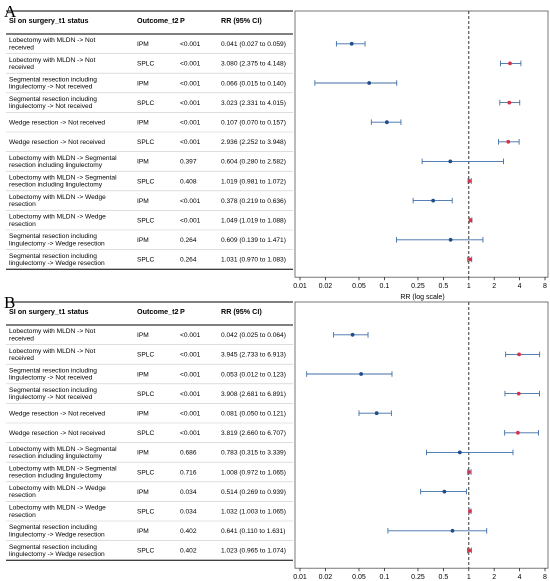 This screenshot has width=550, height=581. I want to click on x-tick-label: 1, so click(469, 577).